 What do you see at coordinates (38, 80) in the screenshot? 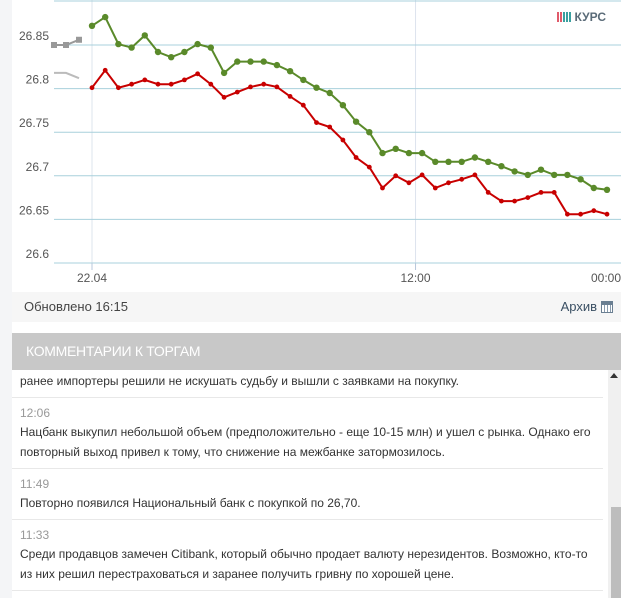
I see `y-tick-label: 26.8` at bounding box center [38, 80].